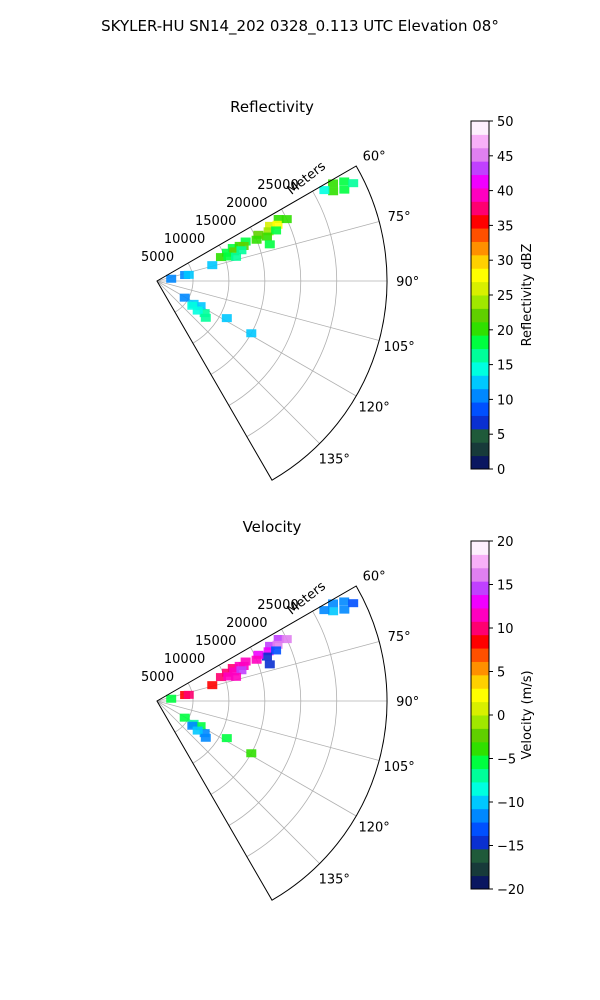 The image size is (600, 1000). I want to click on colorbar-tick-label: 10, so click(505, 629).